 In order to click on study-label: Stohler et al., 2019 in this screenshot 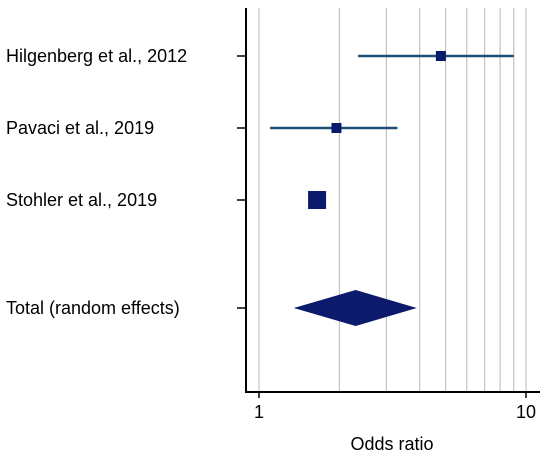, I will do `click(81, 200)`.